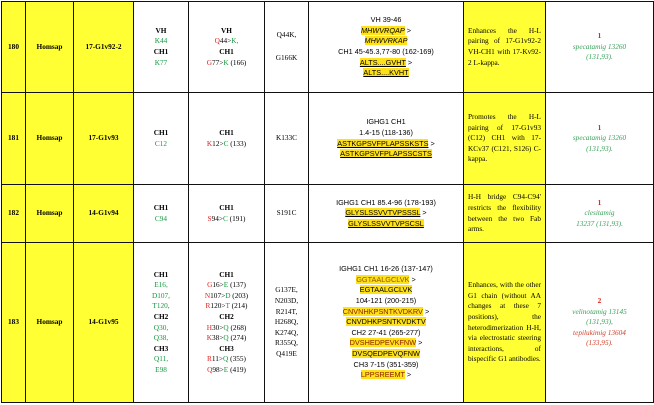 The height and width of the screenshot is (405, 654). What do you see at coordinates (286, 57) in the screenshot?
I see `eu-mutation: G166K` at bounding box center [286, 57].